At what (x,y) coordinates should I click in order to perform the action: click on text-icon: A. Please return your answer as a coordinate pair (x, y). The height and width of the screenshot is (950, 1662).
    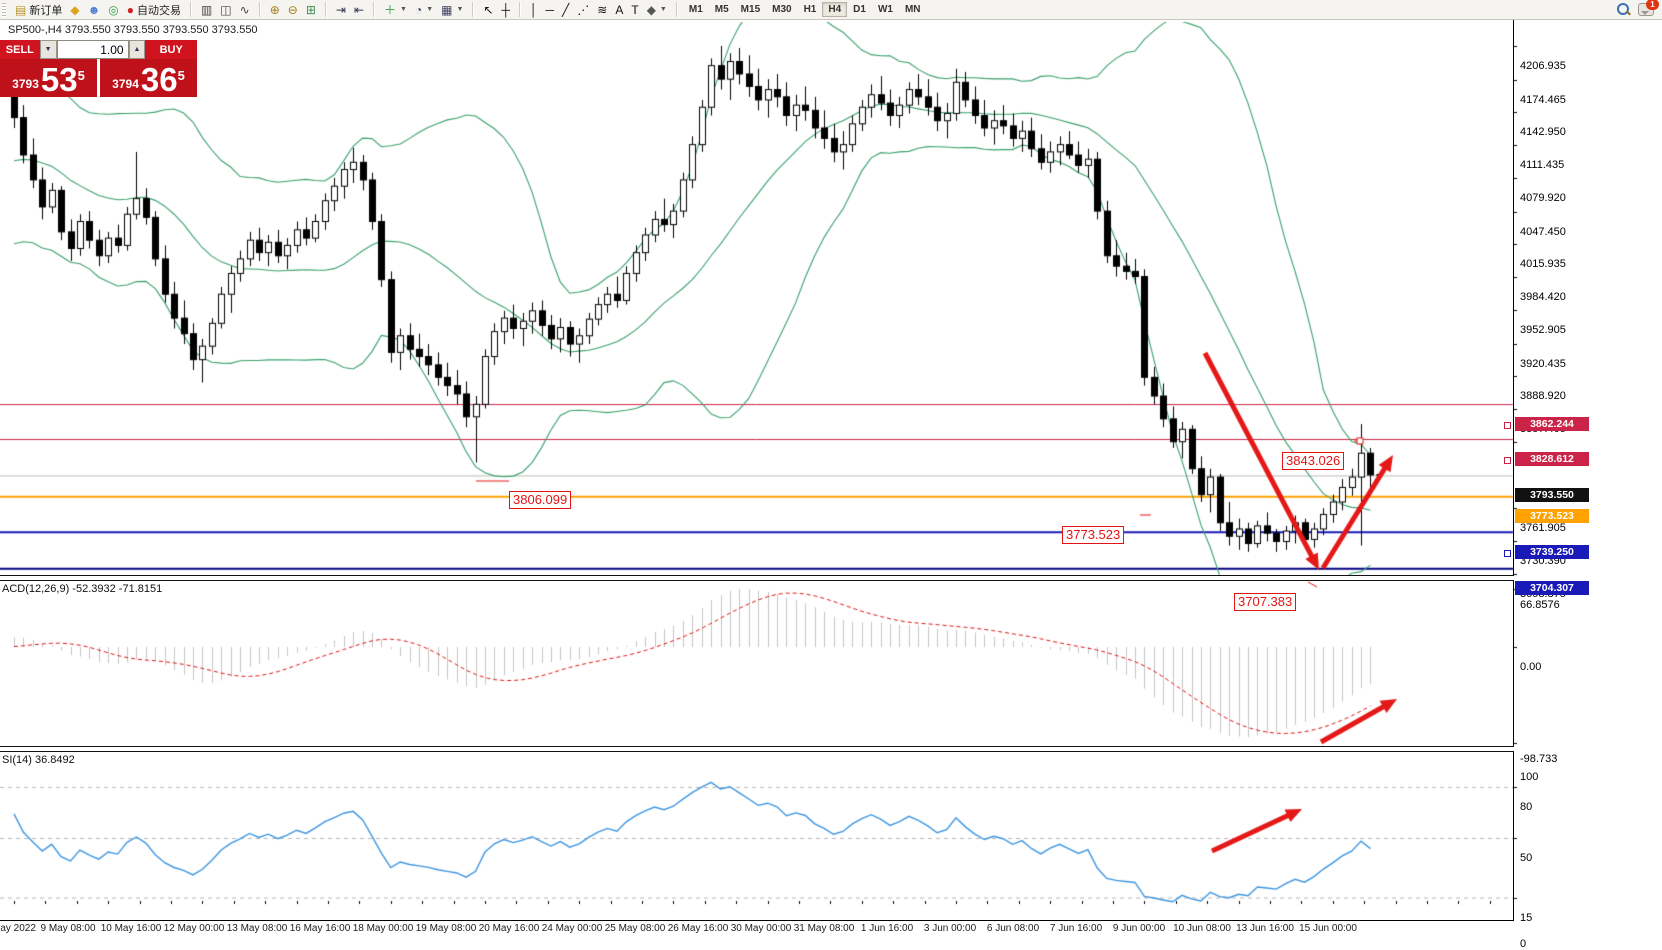
    Looking at the image, I should click on (619, 9).